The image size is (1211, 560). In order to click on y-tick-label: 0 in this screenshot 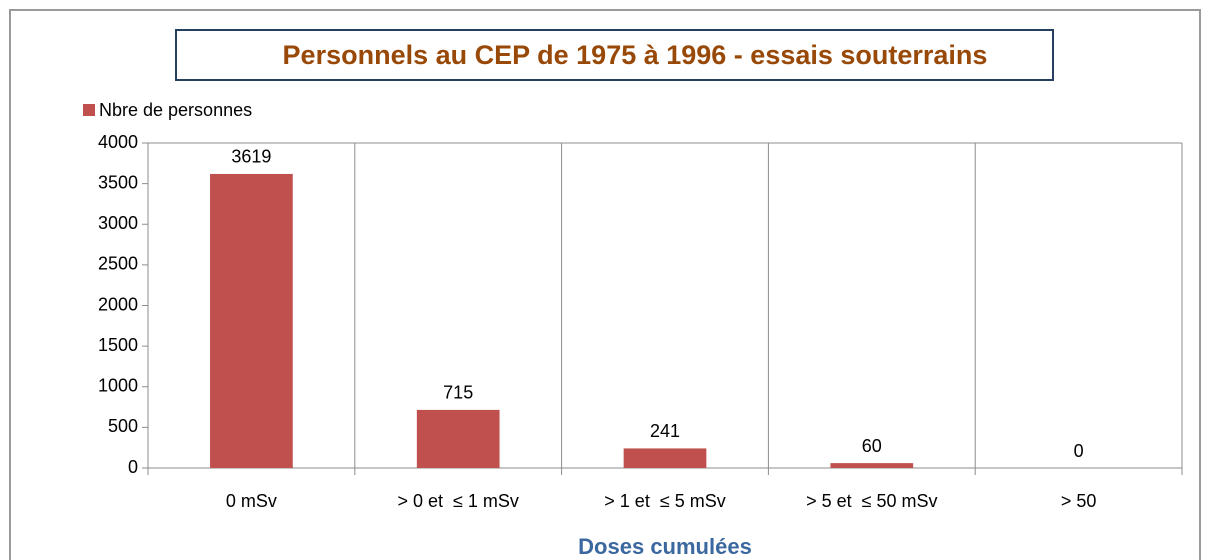, I will do `click(133, 467)`.